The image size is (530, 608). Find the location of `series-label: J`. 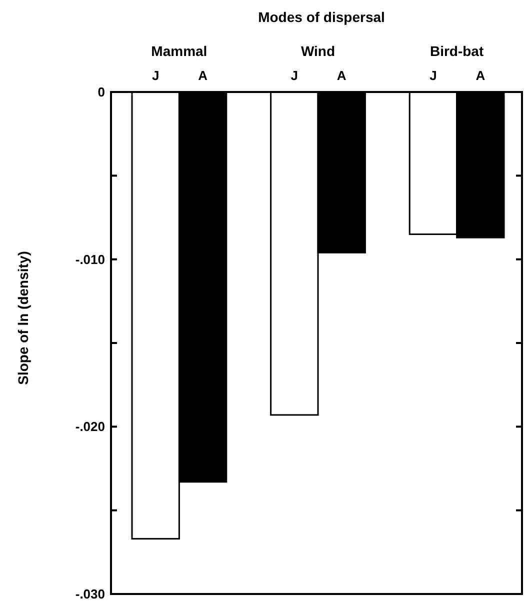

series-label: J is located at coordinates (156, 75).